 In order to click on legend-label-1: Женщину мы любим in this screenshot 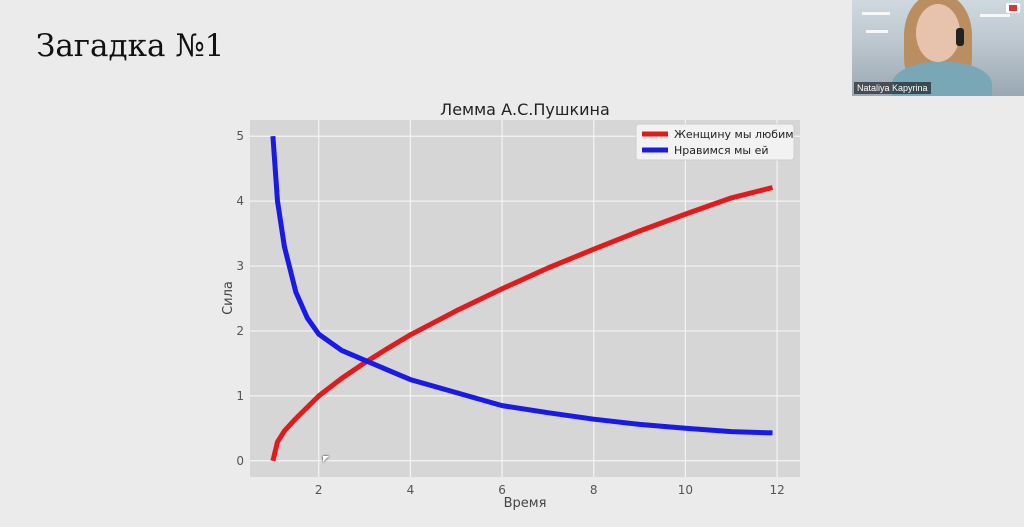, I will do `click(734, 134)`.